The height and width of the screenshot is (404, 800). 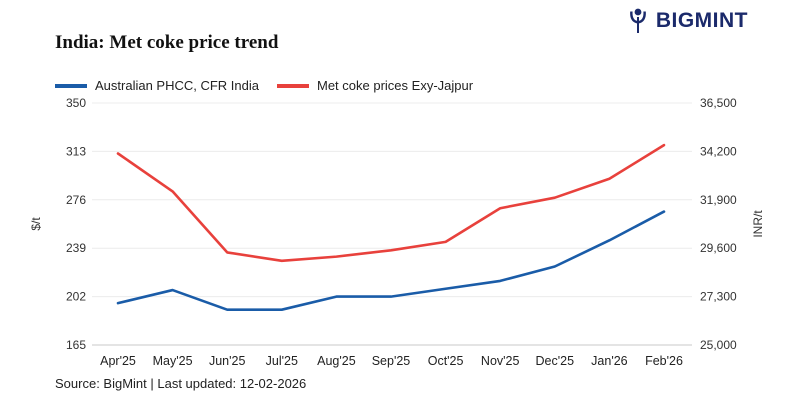 What do you see at coordinates (282, 361) in the screenshot?
I see `x-axis-tick-label: Jul'25` at bounding box center [282, 361].